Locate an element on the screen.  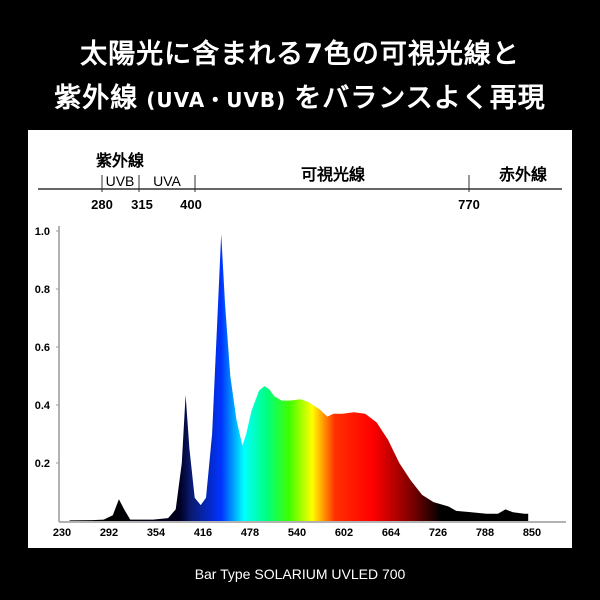
y-tick-label: 0.6 is located at coordinates (42, 348).